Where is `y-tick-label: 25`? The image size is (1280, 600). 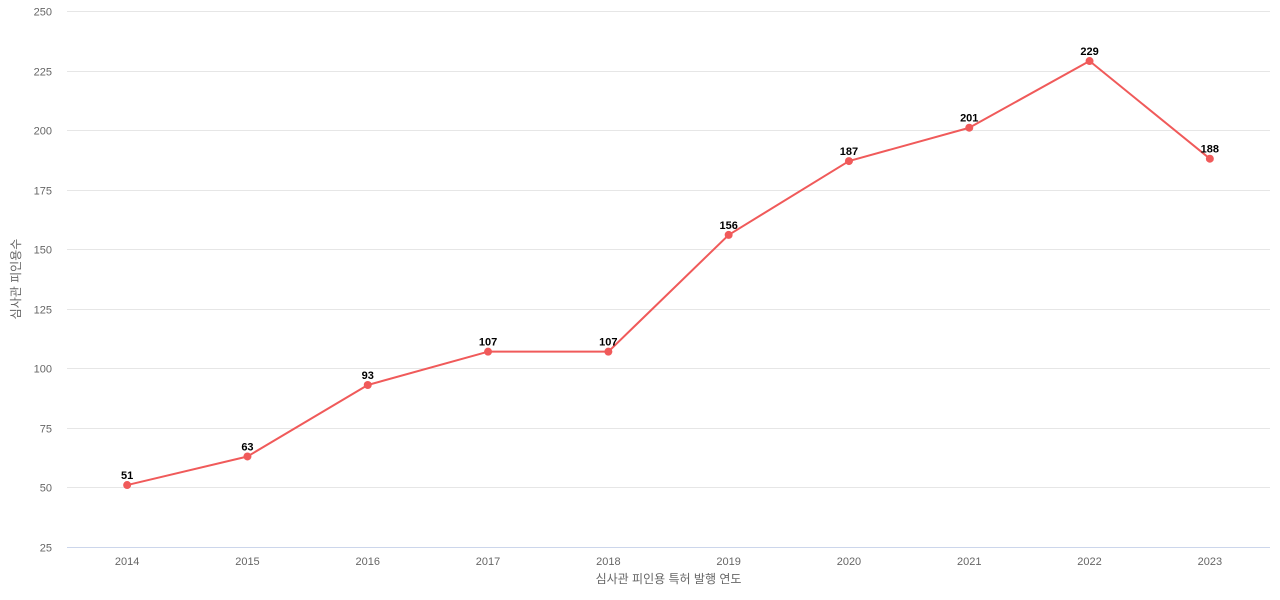 y-tick-label: 25 is located at coordinates (46, 549).